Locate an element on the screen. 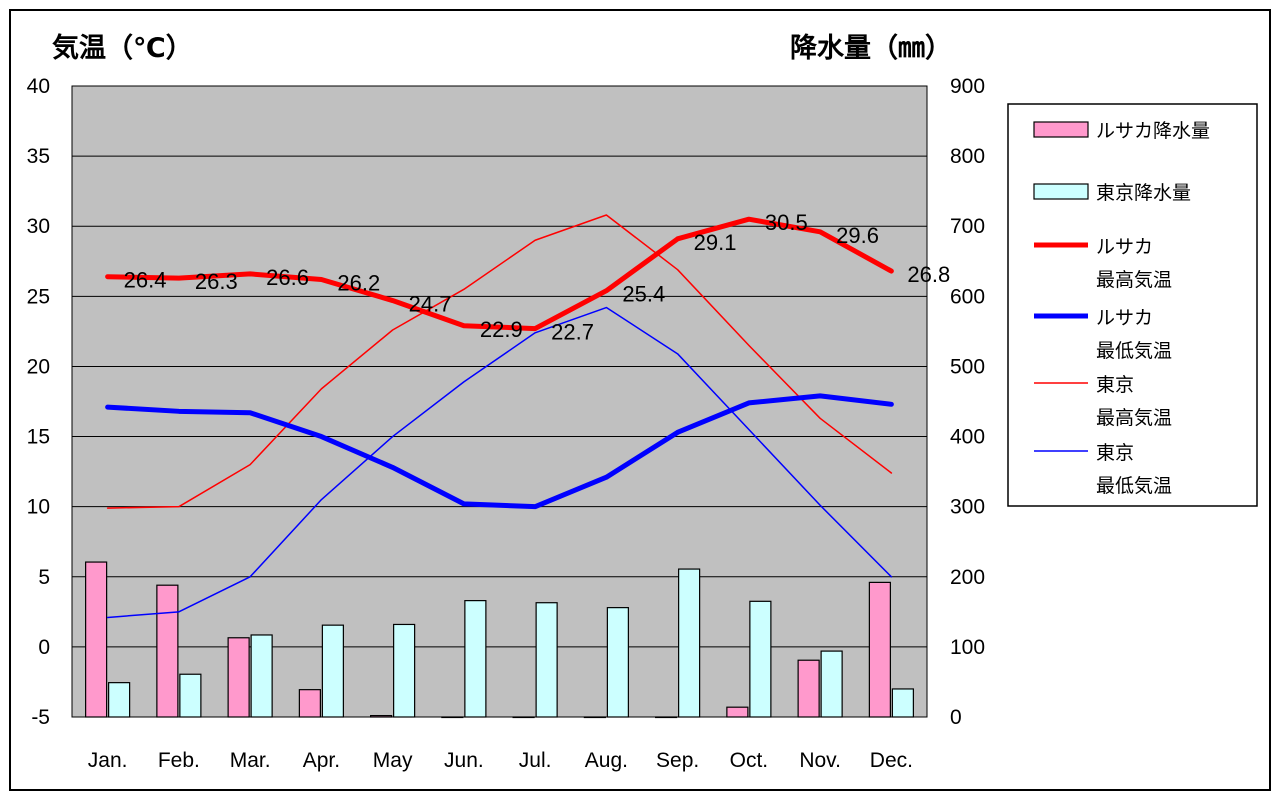  data-label: 22.7 is located at coordinates (572, 332).